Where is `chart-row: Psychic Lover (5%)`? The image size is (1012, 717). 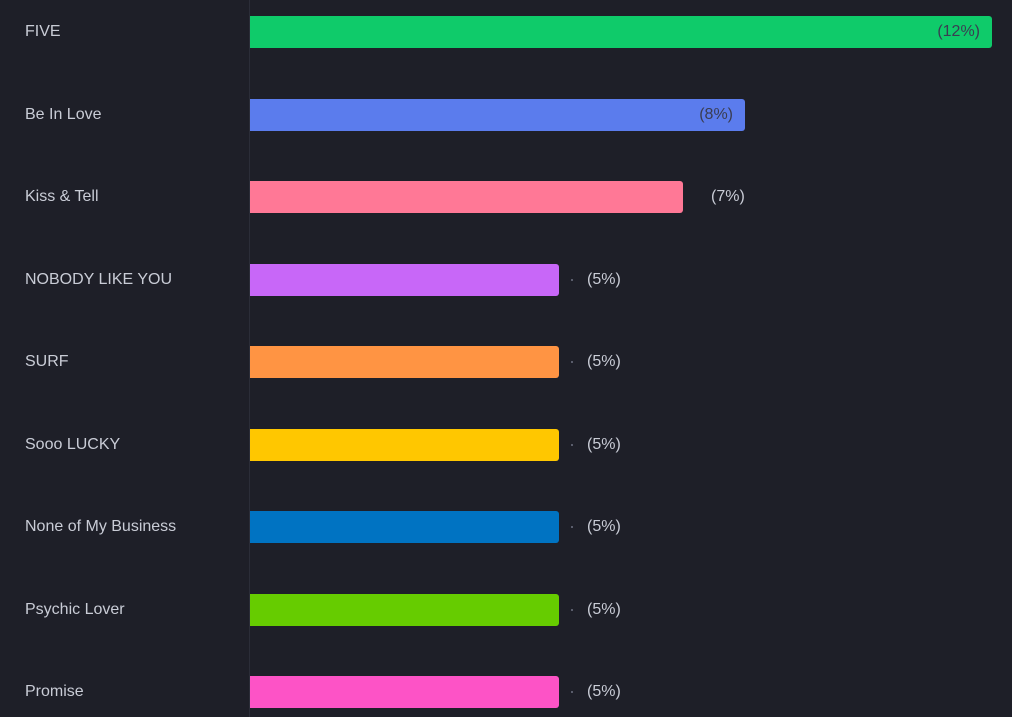
chart-row: Psychic Lover (5%) is located at coordinates (506, 609).